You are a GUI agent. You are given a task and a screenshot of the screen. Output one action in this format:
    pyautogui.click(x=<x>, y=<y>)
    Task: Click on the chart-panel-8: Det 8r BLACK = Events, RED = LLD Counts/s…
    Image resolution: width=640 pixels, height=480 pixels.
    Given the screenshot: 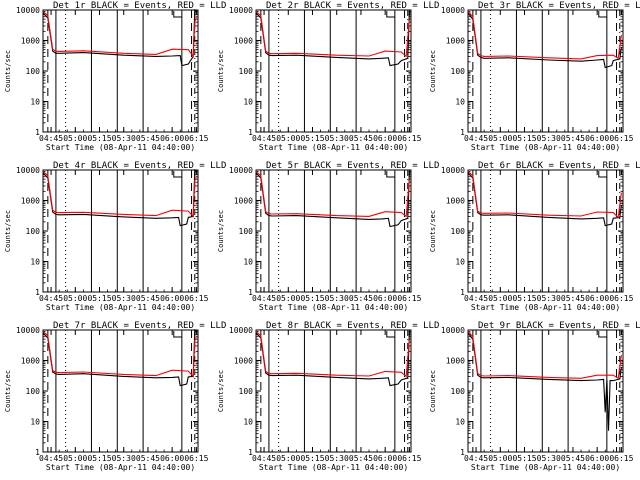 What is the action you would take?
    pyautogui.click(x=328, y=396)
    